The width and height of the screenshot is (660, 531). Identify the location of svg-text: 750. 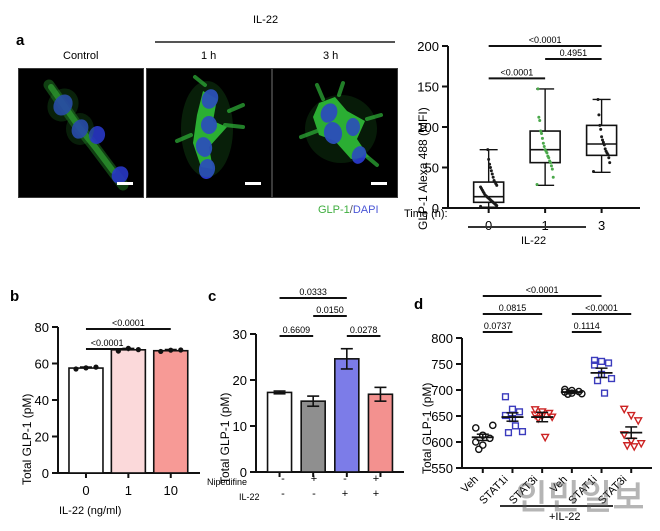
(442, 364).